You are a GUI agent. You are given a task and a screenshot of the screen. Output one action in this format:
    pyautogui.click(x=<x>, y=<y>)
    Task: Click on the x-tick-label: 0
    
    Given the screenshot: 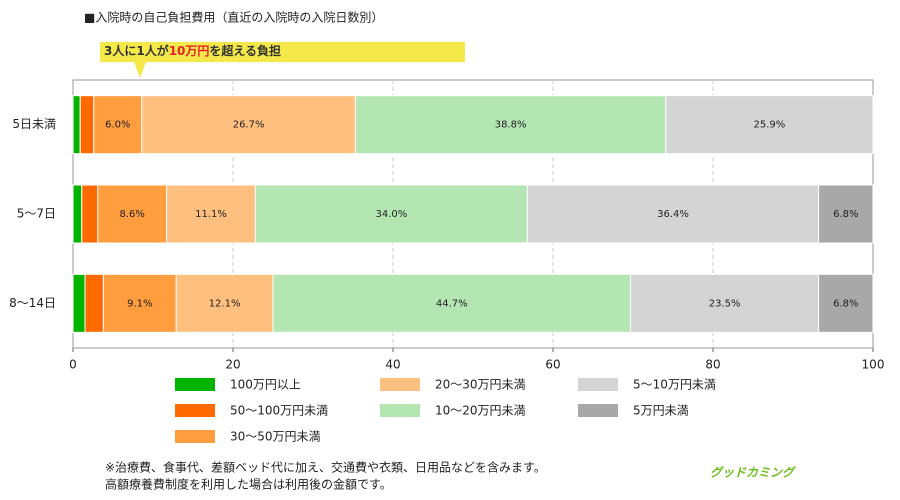 What is the action you would take?
    pyautogui.click(x=73, y=365)
    